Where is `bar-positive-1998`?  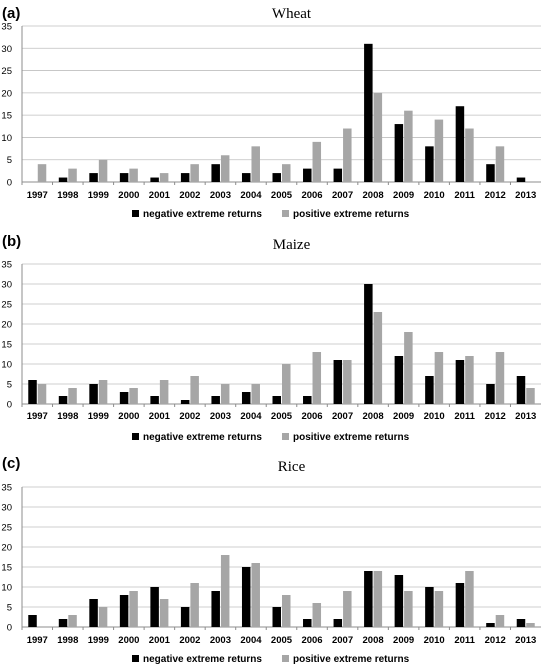
bar-positive-1998 is located at coordinates (72, 621).